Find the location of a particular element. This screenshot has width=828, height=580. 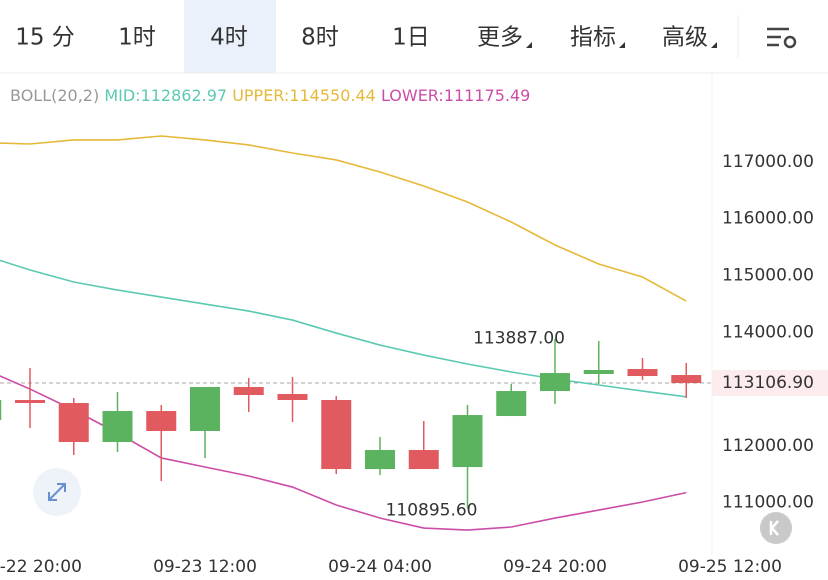

indicator-name: BOLL(20,2) is located at coordinates (54, 95).